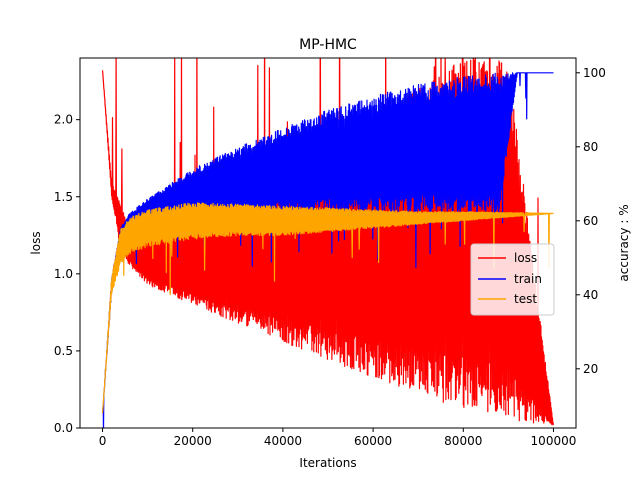 This screenshot has width=640, height=480. I want to click on y-axis-label: loss, so click(36, 242).